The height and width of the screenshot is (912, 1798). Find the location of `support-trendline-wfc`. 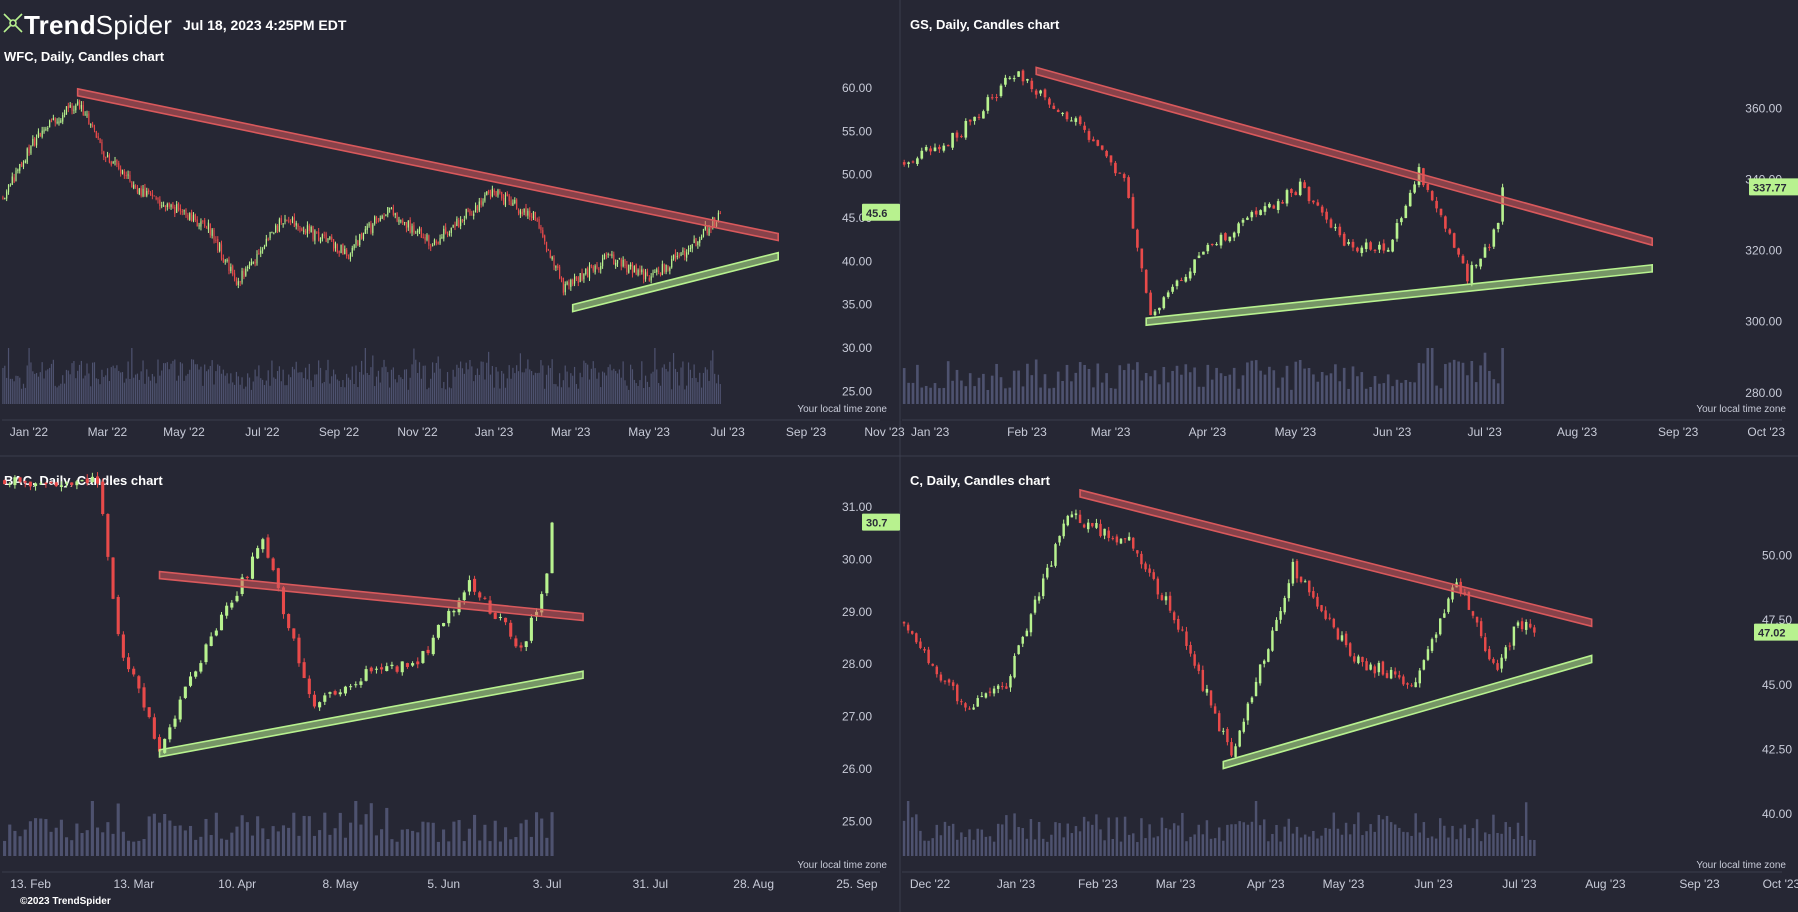

support-trendline-wfc is located at coordinates (675, 282).